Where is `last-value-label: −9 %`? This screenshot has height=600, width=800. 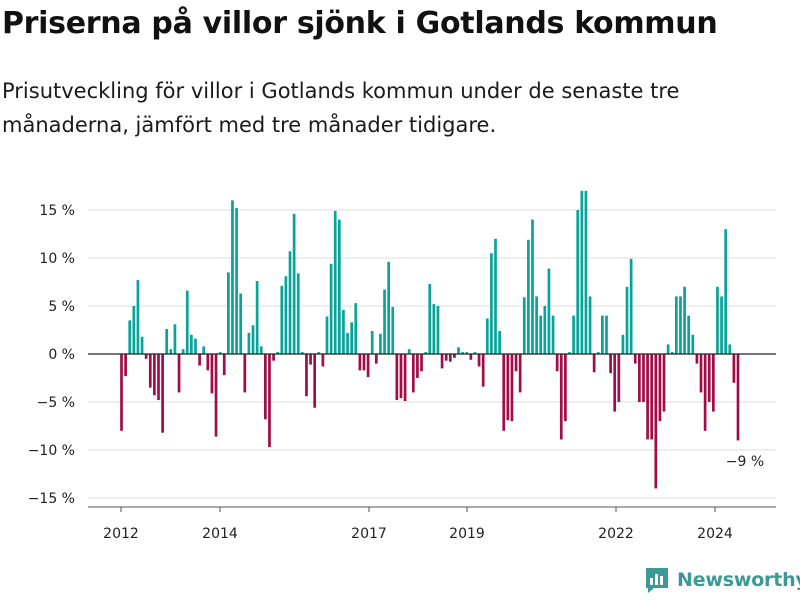
last-value-label: −9 % is located at coordinates (745, 462).